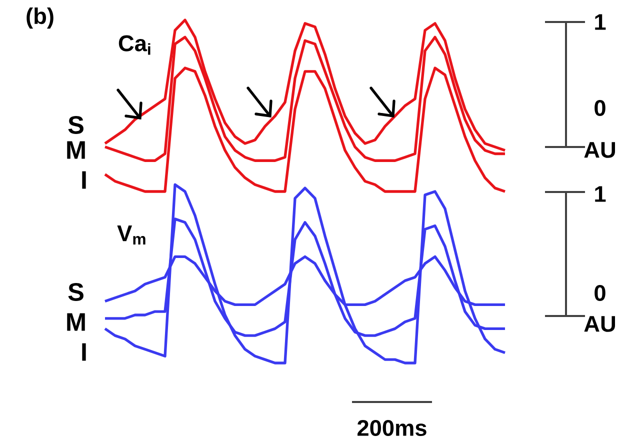 The image size is (623, 444). I want to click on annotation: V$_{m}$, so click(131, 235).